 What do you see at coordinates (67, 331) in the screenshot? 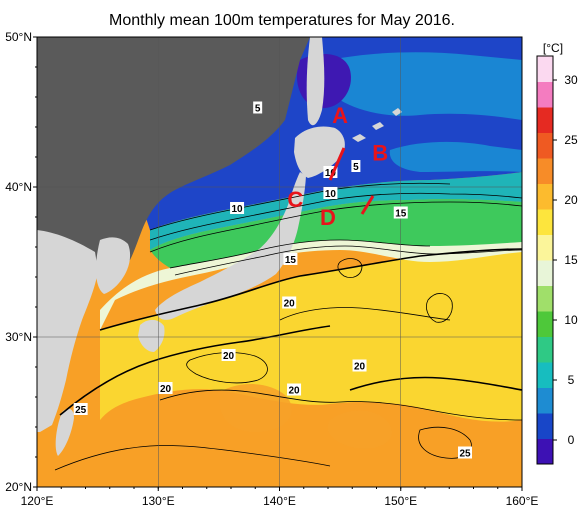
I see `china-coast` at bounding box center [67, 331].